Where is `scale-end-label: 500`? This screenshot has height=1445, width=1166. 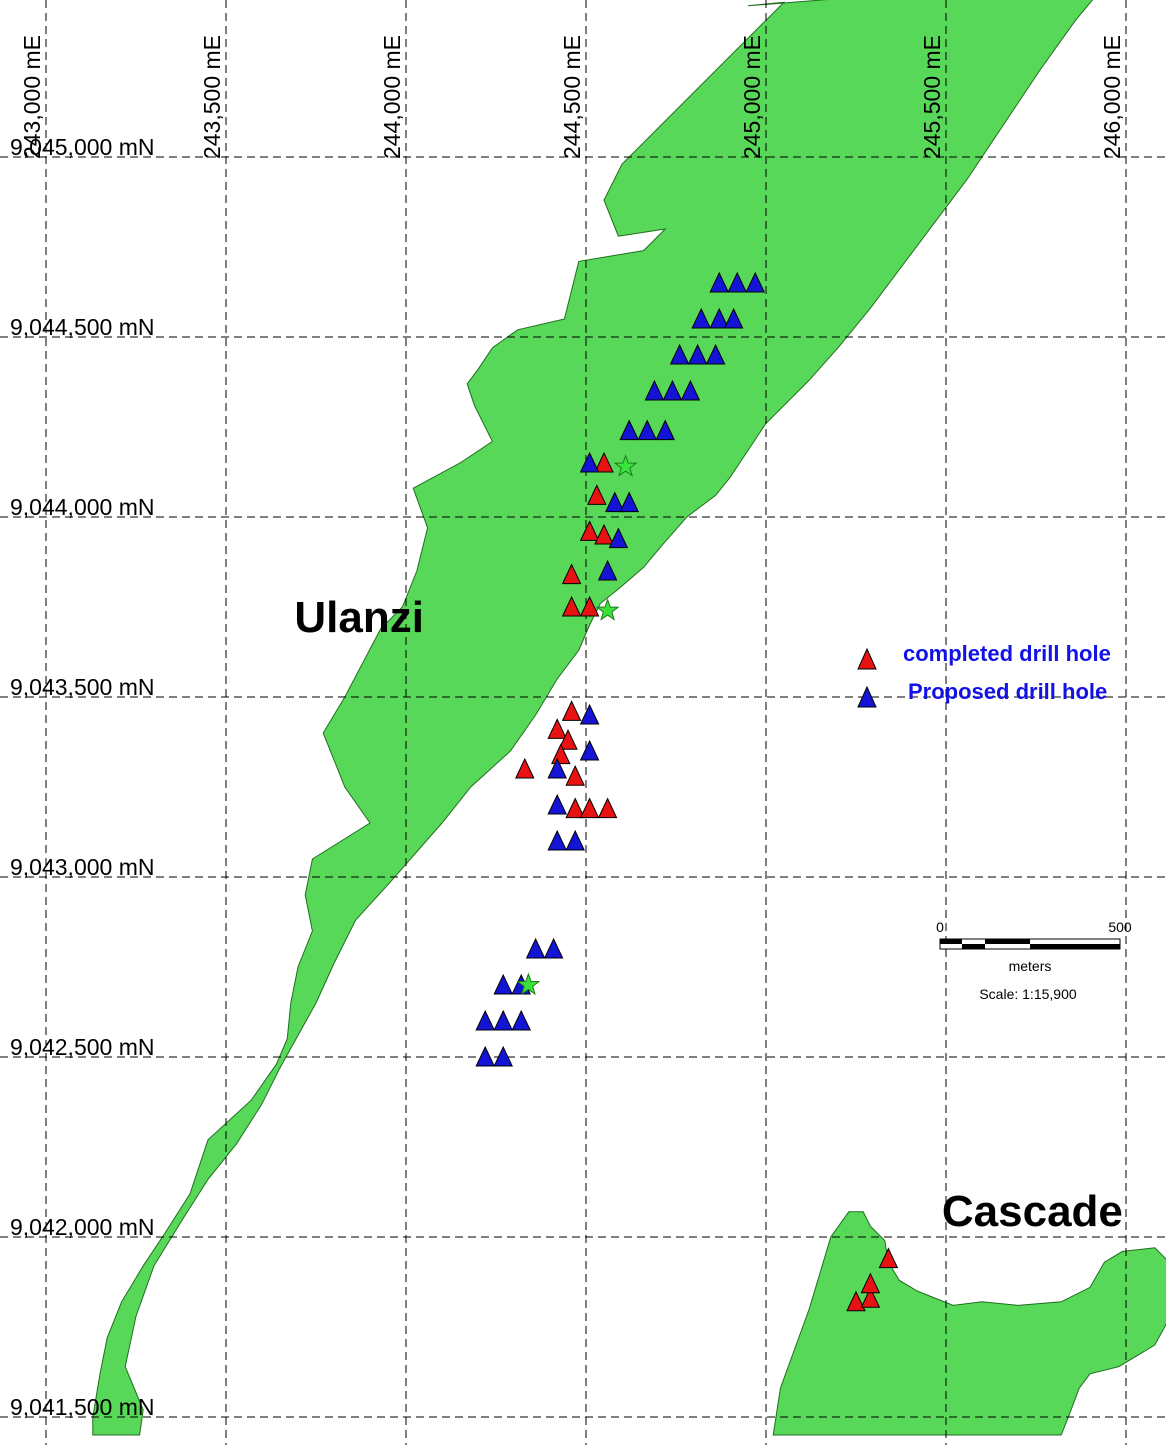
scale-end-label: 500 is located at coordinates (1120, 927).